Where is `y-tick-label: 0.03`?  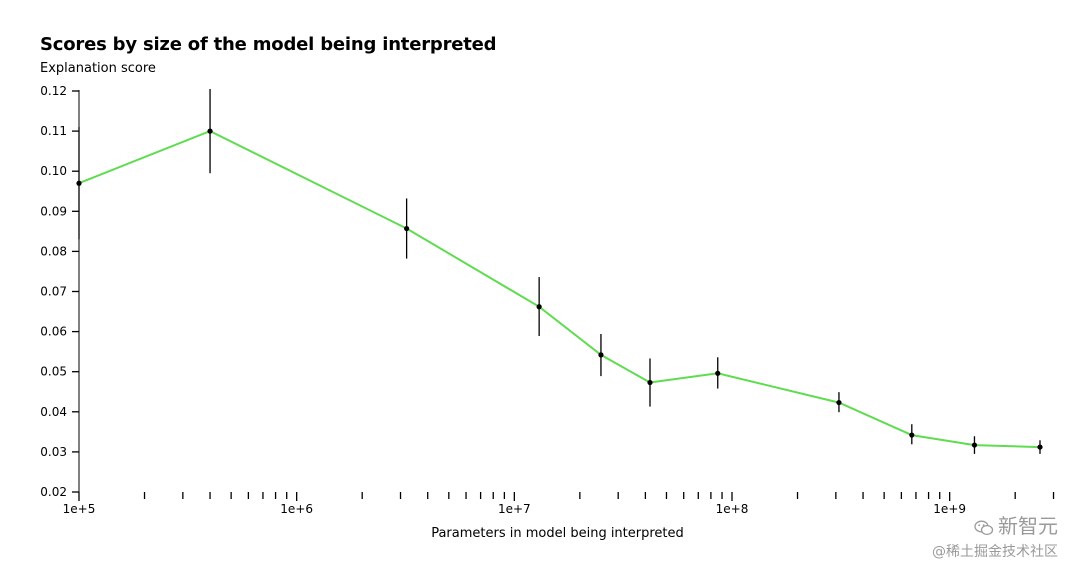 y-tick-label: 0.03 is located at coordinates (53, 452).